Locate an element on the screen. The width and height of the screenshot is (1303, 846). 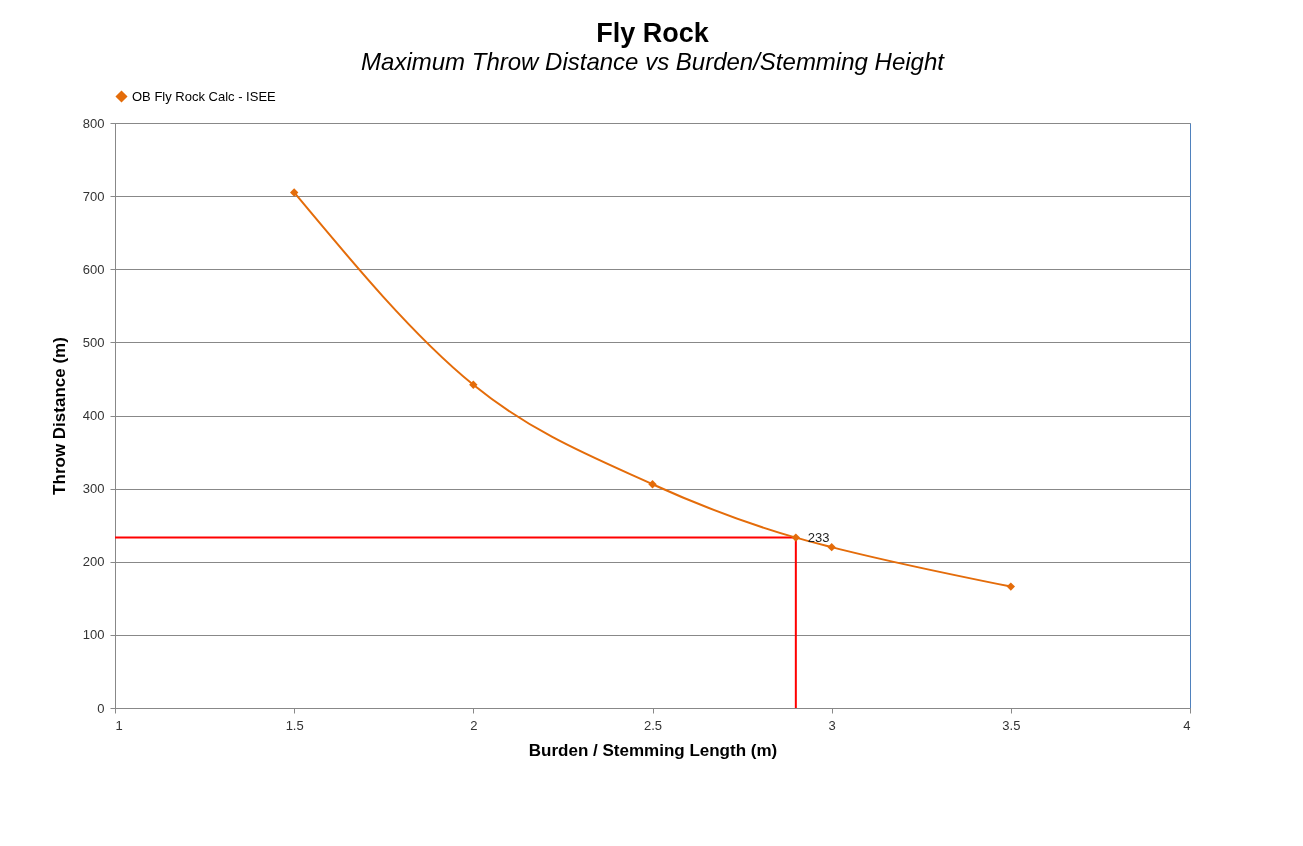
y-tick-label: 300 is located at coordinates (93, 489).